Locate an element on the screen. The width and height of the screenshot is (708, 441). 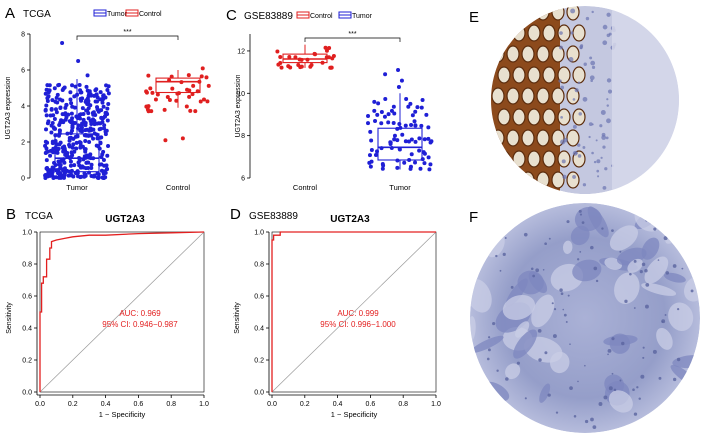
x-axis-label: 1 − Specificity is located at coordinates (354, 414).